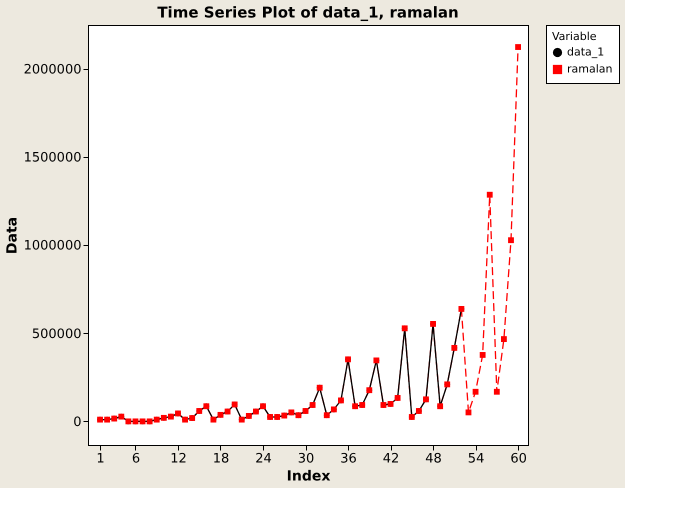  I want to click on y-tick-label: 0, so click(77, 422).